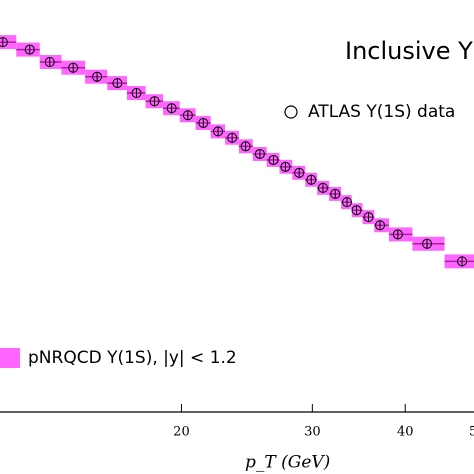  Describe the element at coordinates (132, 358) in the screenshot. I see `legend-label: pNRQCD Υ(1S), |y| < 1.2` at that location.